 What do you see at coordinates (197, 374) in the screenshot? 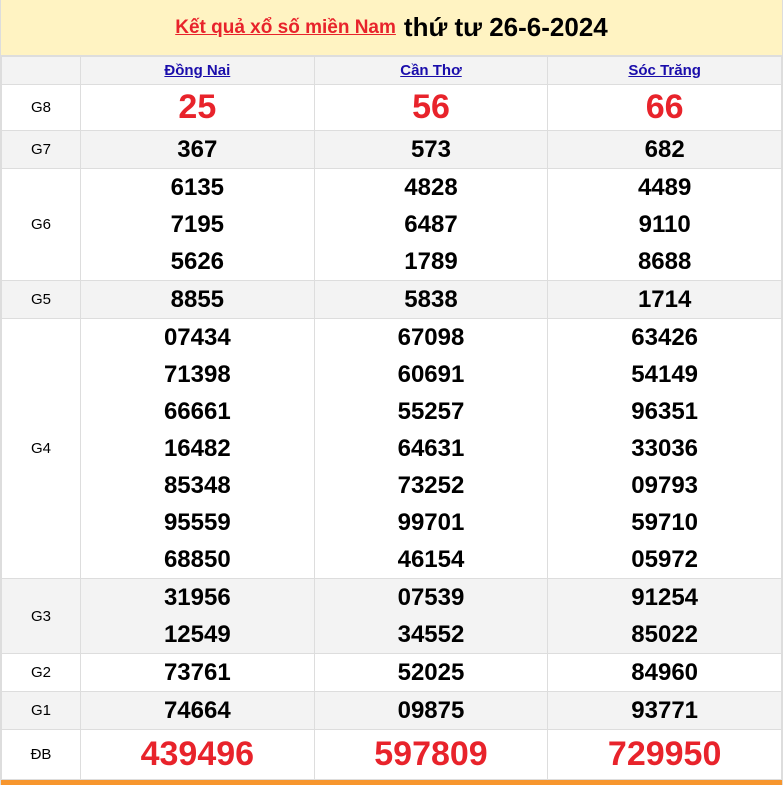
I see `prize-number: 71398` at bounding box center [197, 374].